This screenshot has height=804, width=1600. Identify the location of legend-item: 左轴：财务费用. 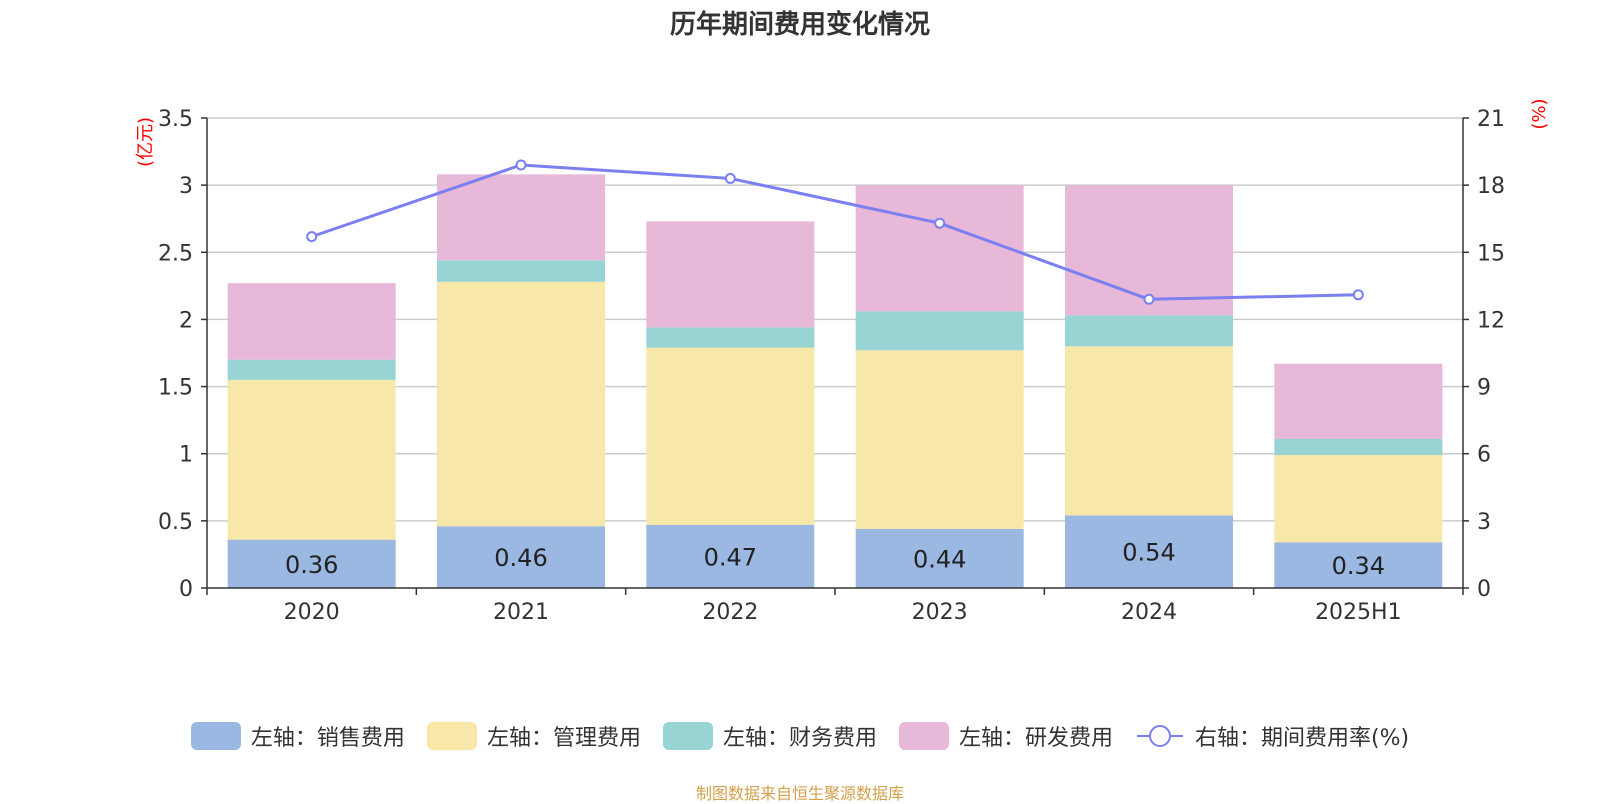
(769, 736).